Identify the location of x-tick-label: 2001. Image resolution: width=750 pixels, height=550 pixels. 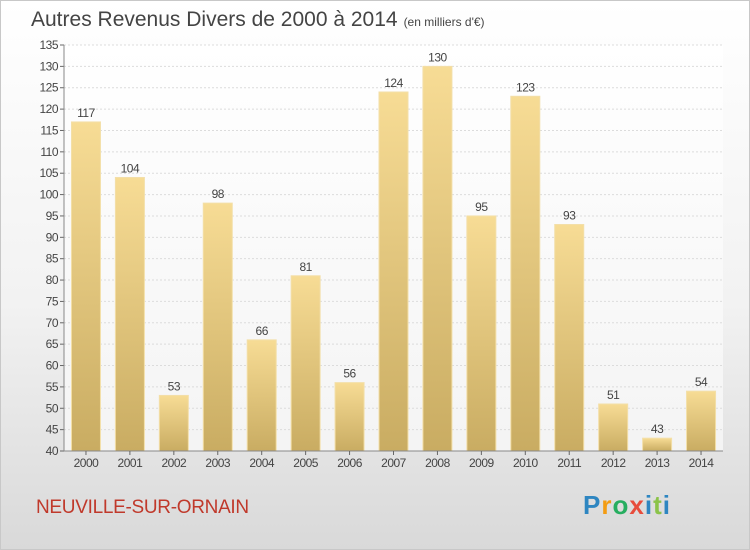
(131, 463).